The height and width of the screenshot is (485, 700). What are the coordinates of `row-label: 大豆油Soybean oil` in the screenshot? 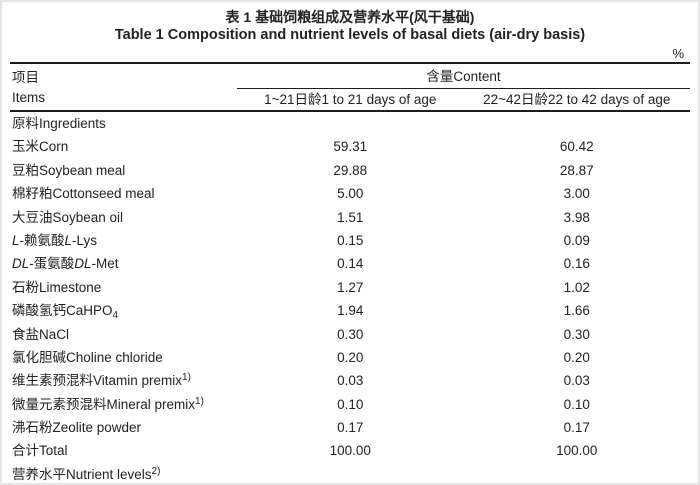 It's located at (68, 217).